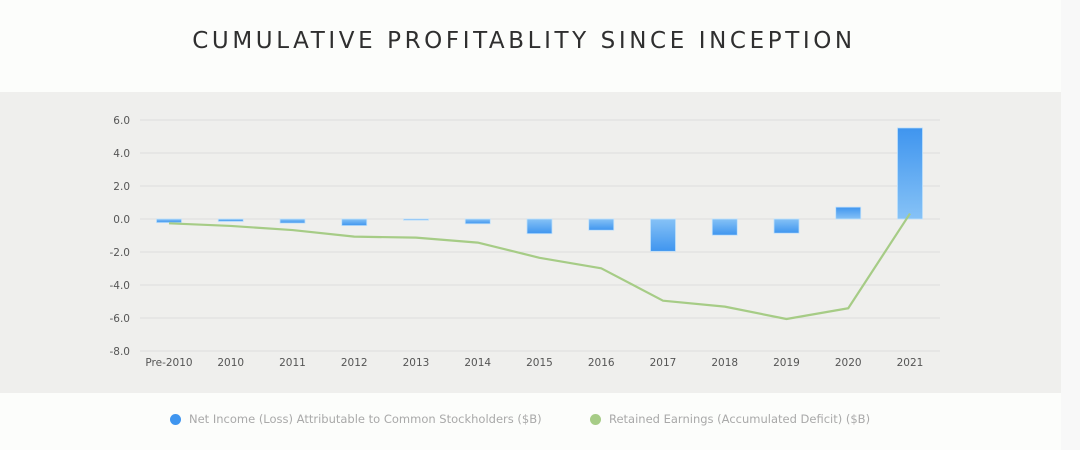  Describe the element at coordinates (121, 220) in the screenshot. I see `y-tick-label: 0.0` at that location.